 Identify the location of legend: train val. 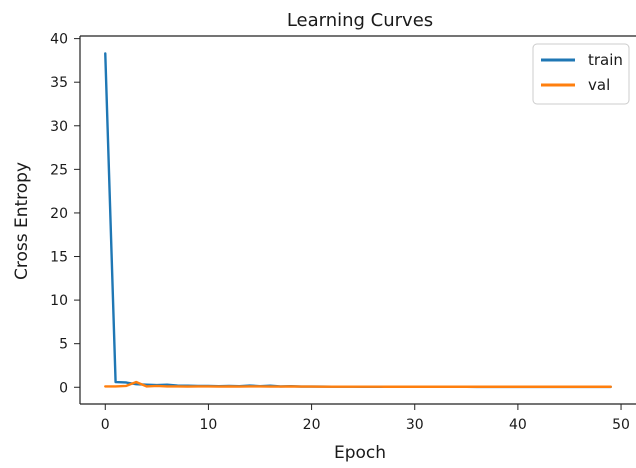
(581, 74).